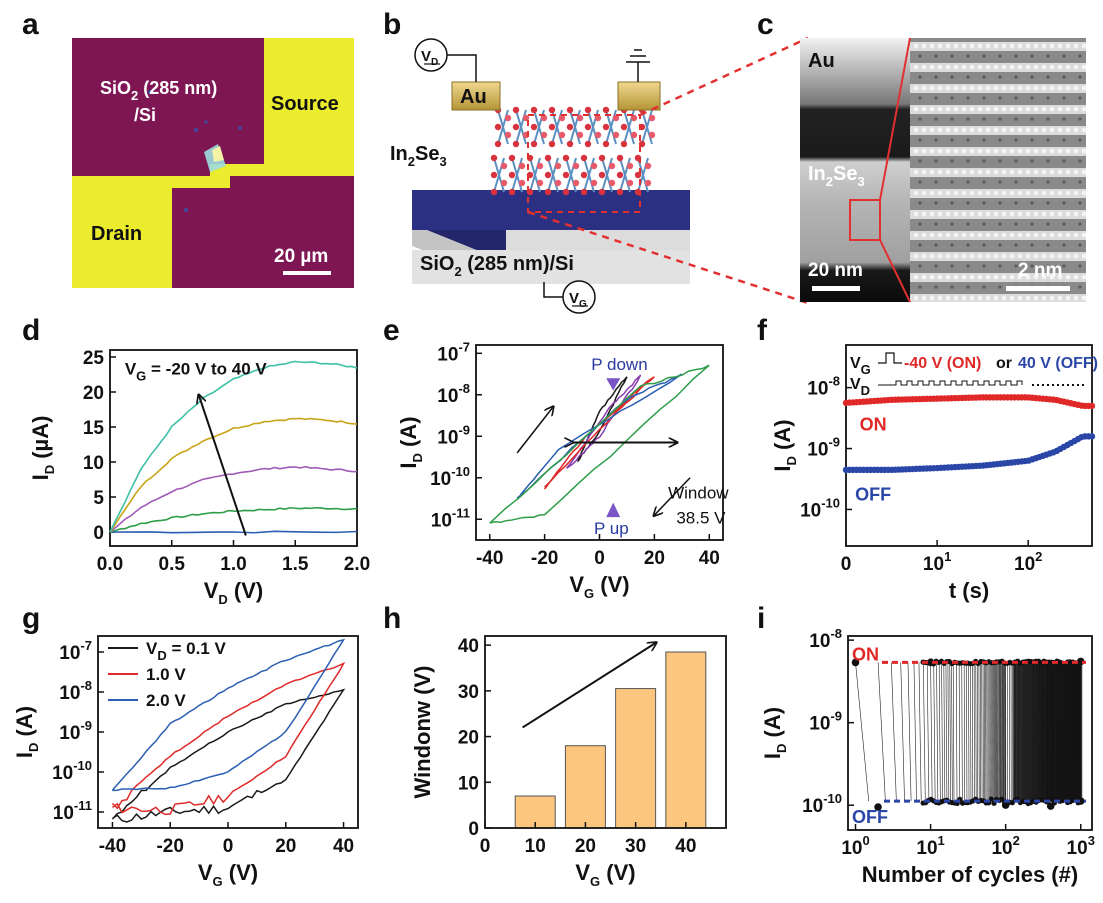  Describe the element at coordinates (234, 592) in the screenshot. I see `x-axis-label: VD (V)` at that location.